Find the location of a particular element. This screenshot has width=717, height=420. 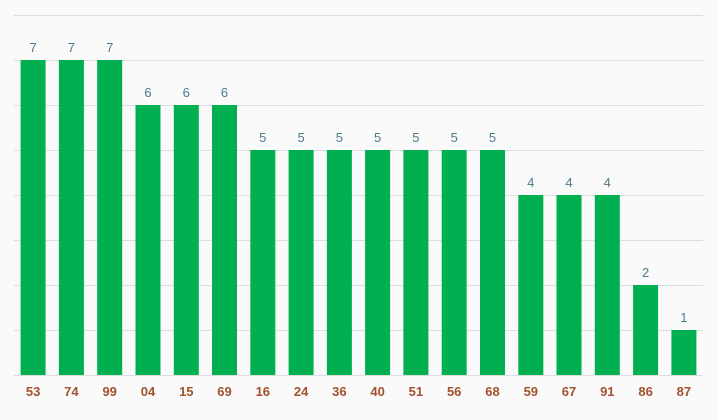

data-label-51: 5 is located at coordinates (415, 137).